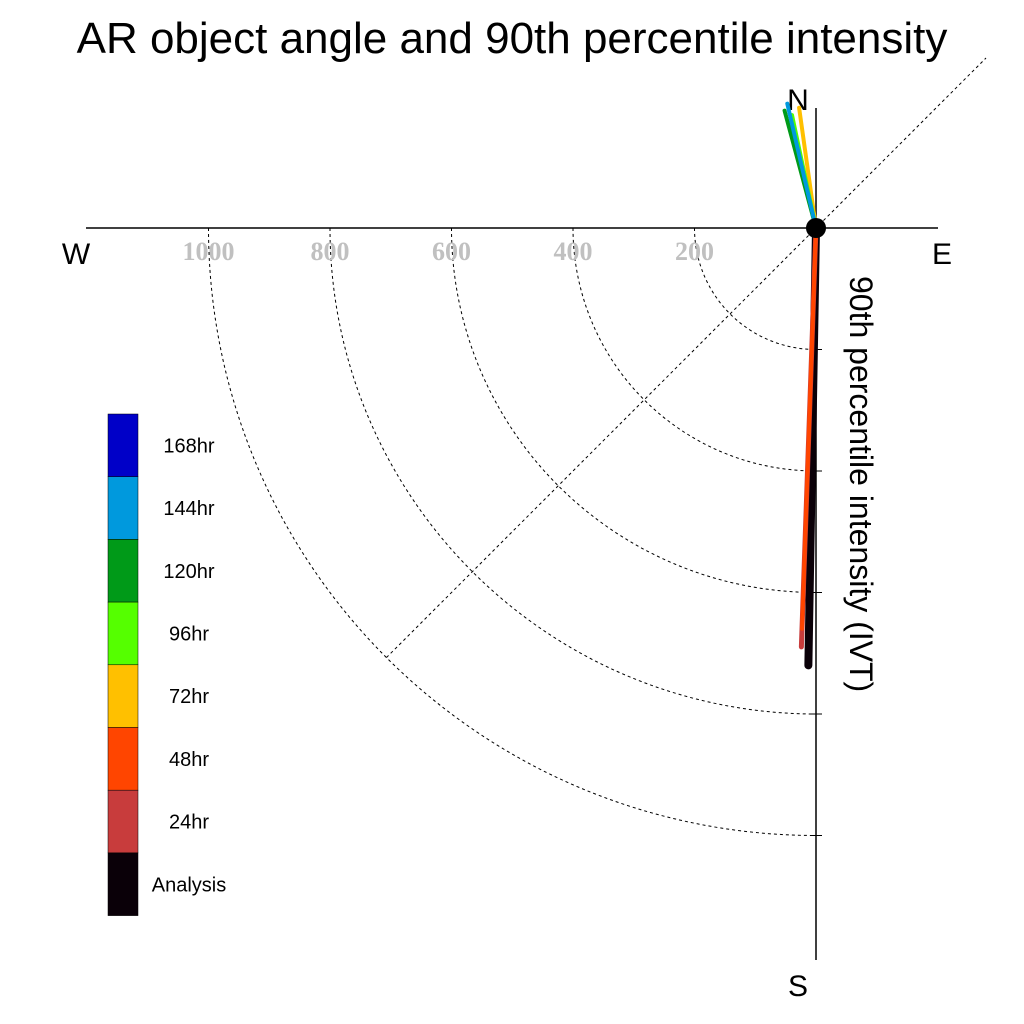  Describe the element at coordinates (188, 572) in the screenshot. I see `legend-label: 120hr` at that location.